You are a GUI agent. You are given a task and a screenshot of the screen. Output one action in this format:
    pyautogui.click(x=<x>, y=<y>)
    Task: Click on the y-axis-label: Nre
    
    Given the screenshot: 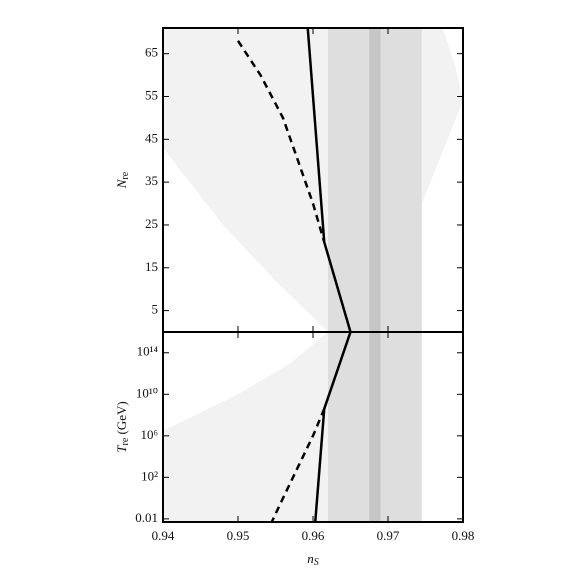 What is the action you would take?
    pyautogui.click(x=122, y=180)
    